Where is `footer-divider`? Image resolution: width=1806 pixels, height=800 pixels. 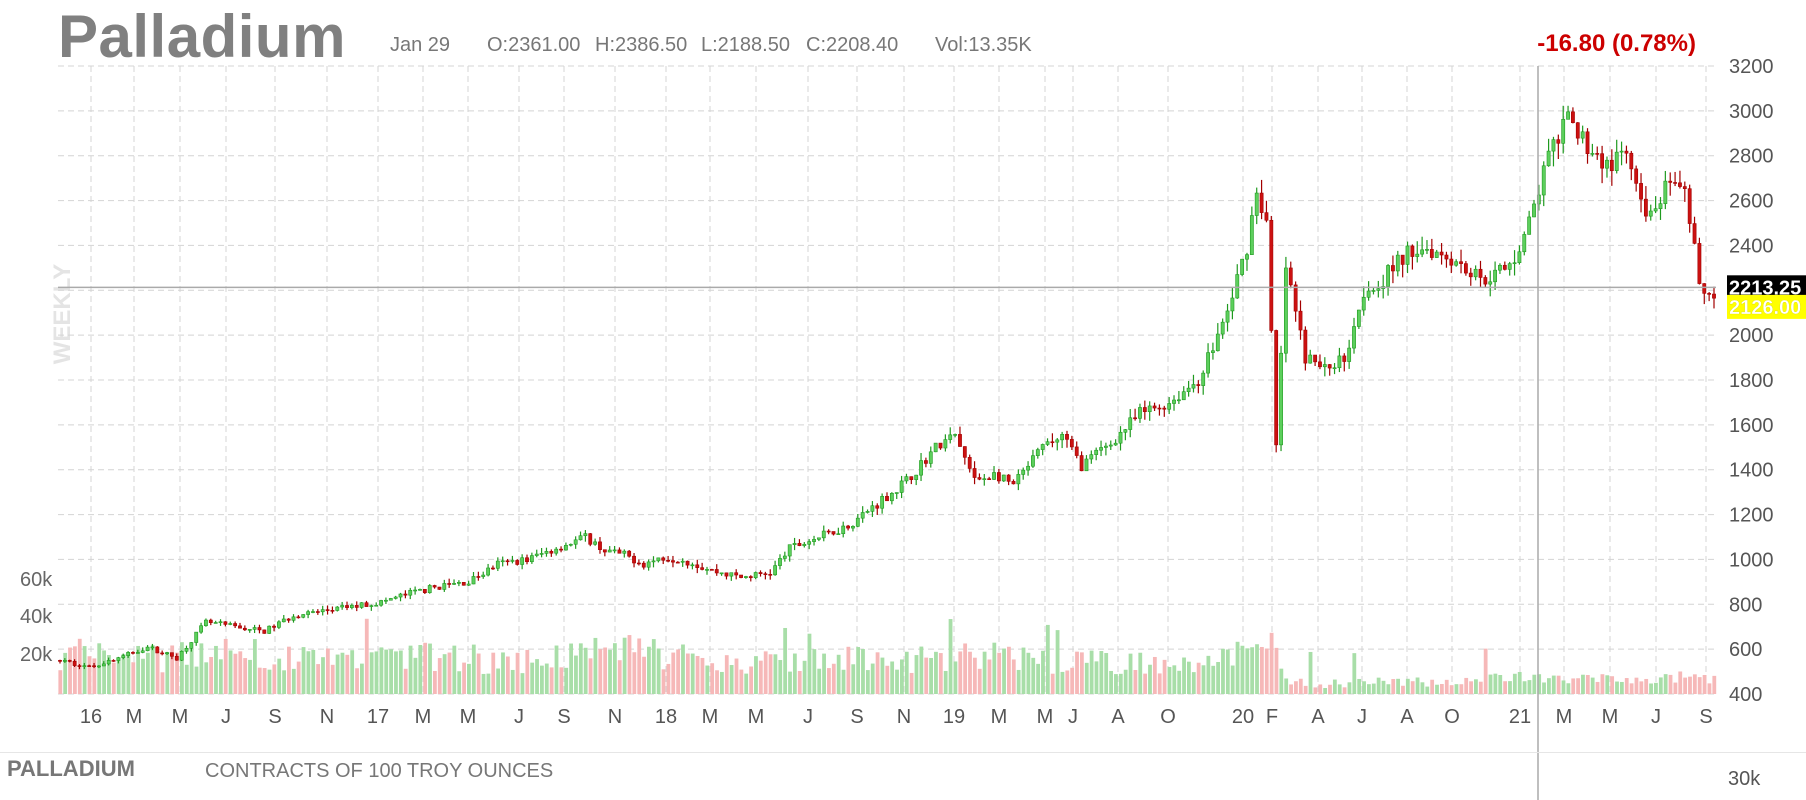
footer-divider is located at coordinates (903, 752).